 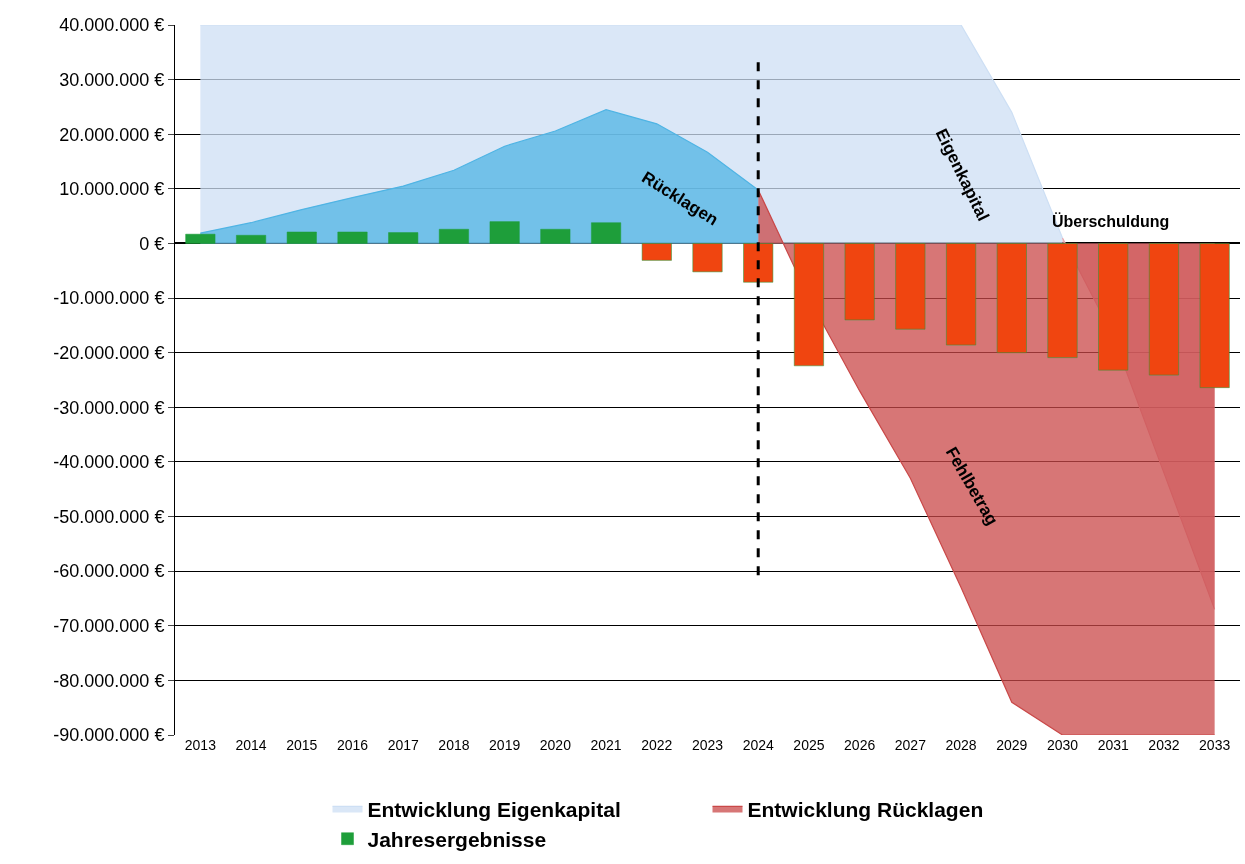 I want to click on x-tick-label: 2026, so click(x=860, y=745).